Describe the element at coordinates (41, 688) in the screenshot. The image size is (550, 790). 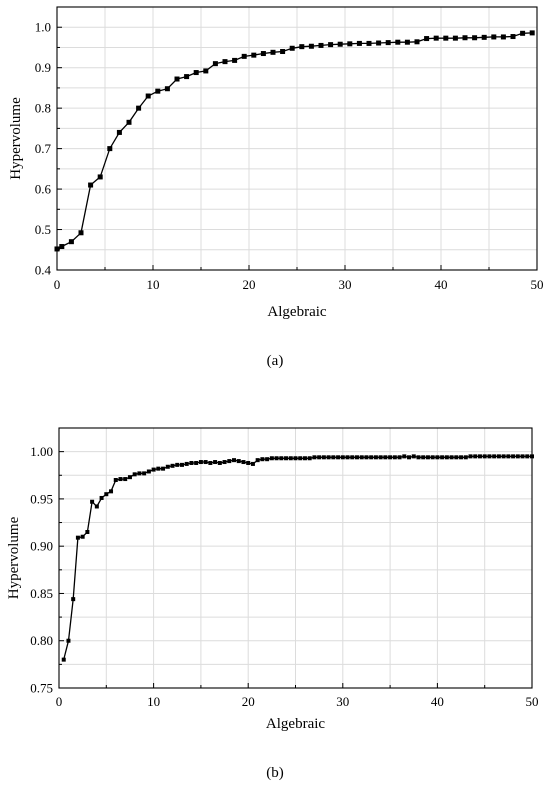
I see `y-tick-label: 0.75` at that location.